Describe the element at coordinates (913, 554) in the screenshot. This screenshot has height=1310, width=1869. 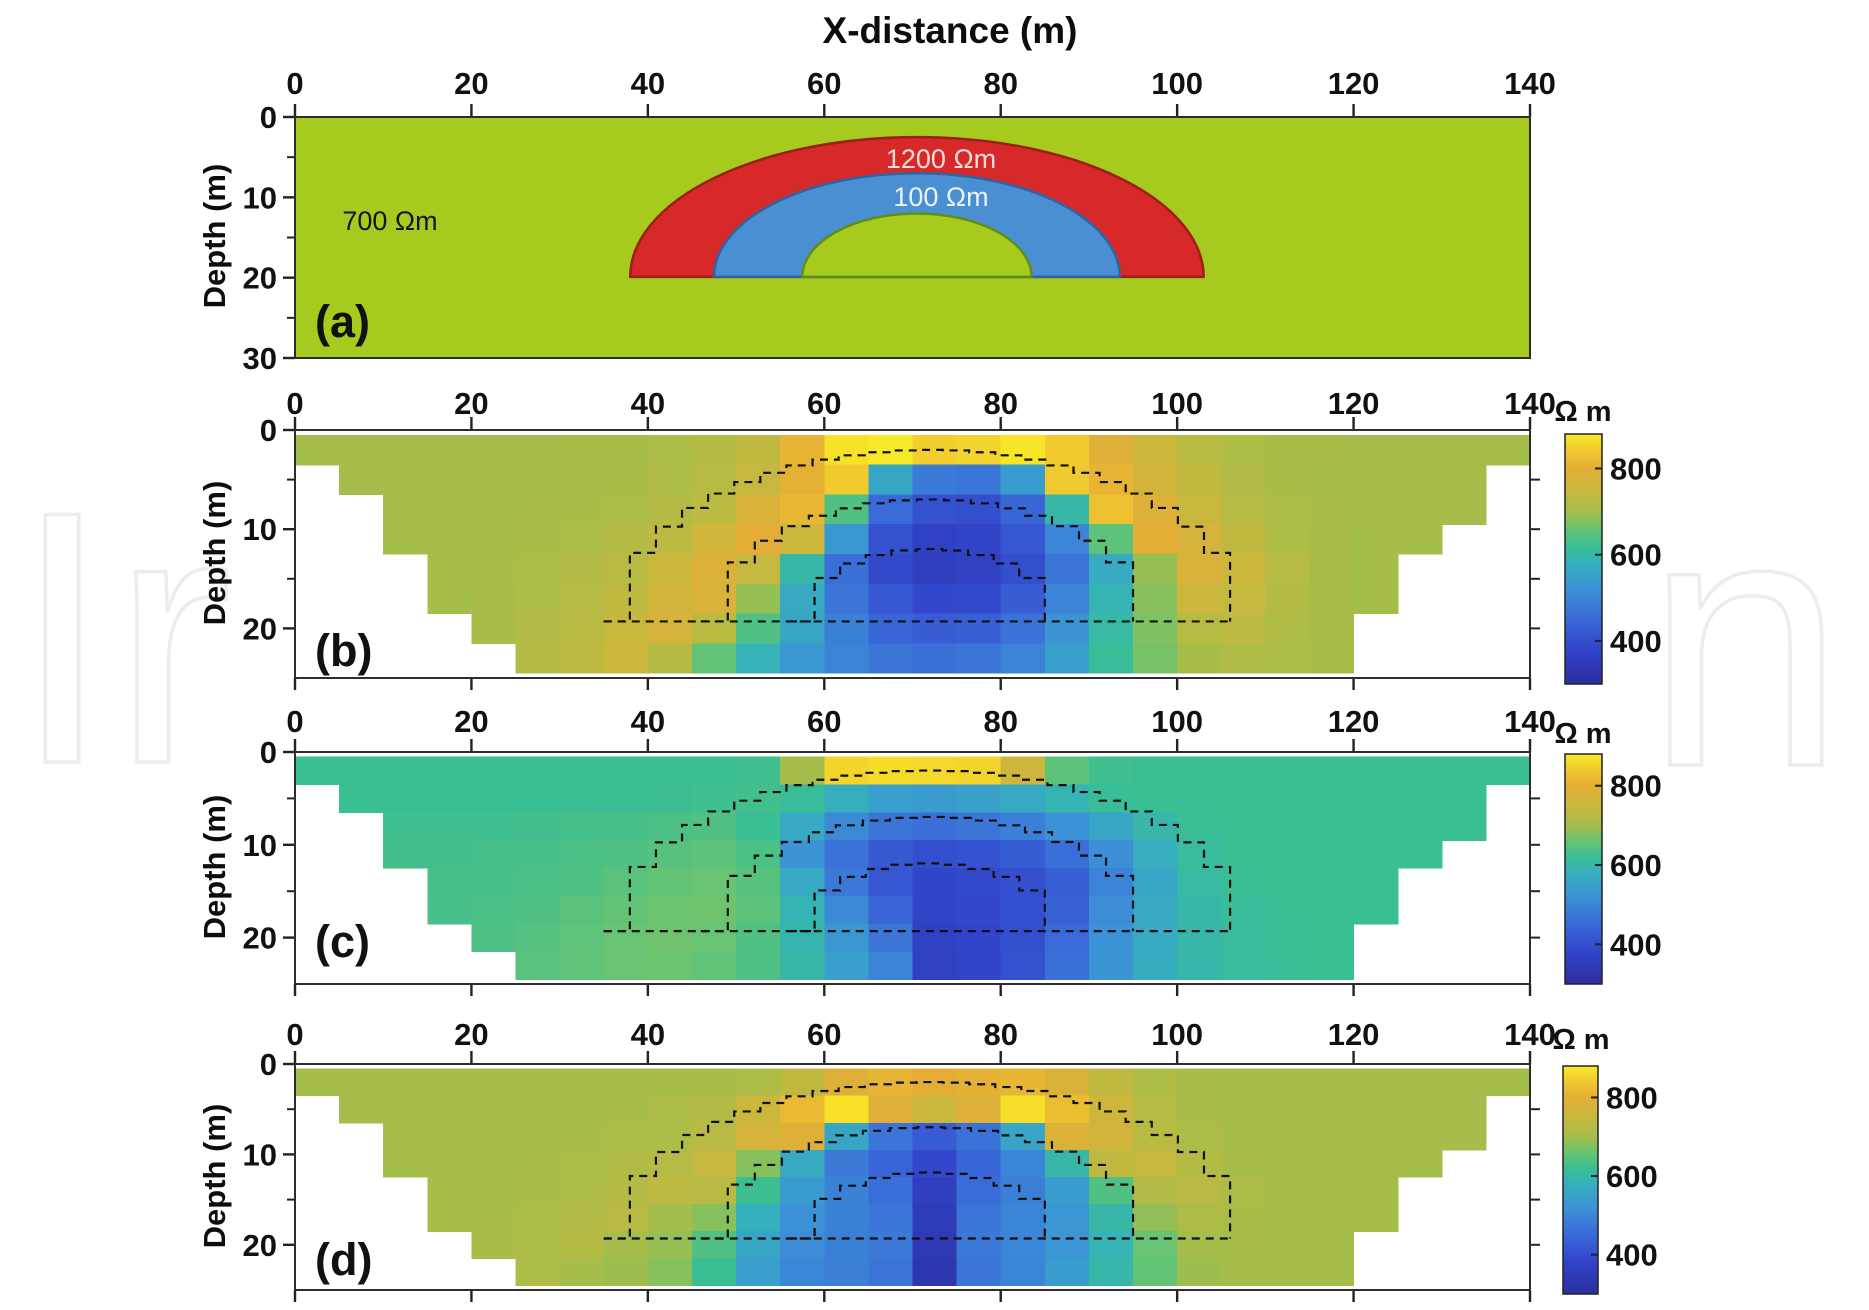
I see `heatmap-cells` at that location.